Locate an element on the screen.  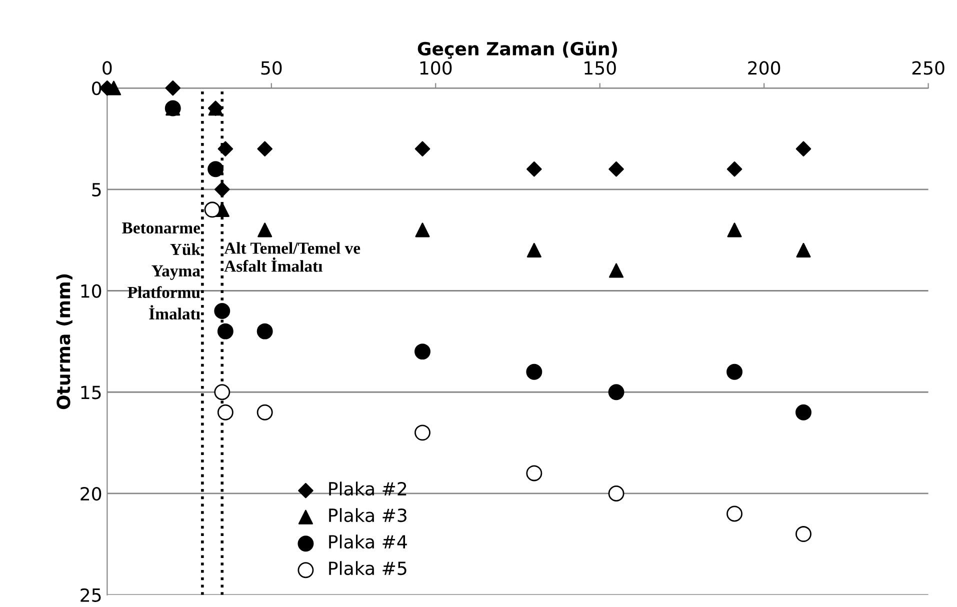
x-axis-title: Geçen Zaman (Gün) is located at coordinates (517, 50).